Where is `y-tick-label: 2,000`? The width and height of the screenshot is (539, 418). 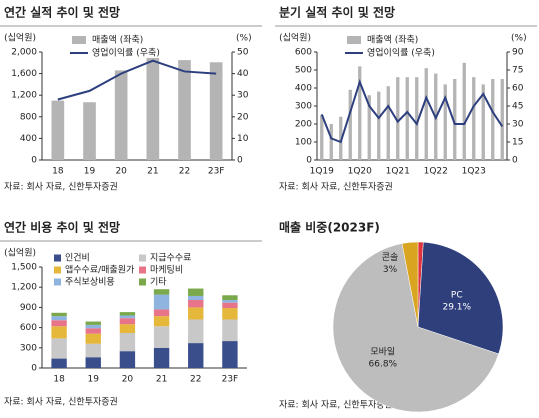
y-tick-label: 2,000 is located at coordinates (24, 53).